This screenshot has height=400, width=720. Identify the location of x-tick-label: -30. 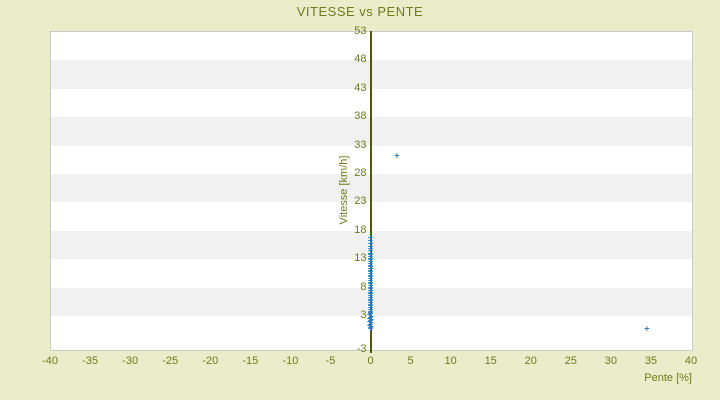
(130, 361).